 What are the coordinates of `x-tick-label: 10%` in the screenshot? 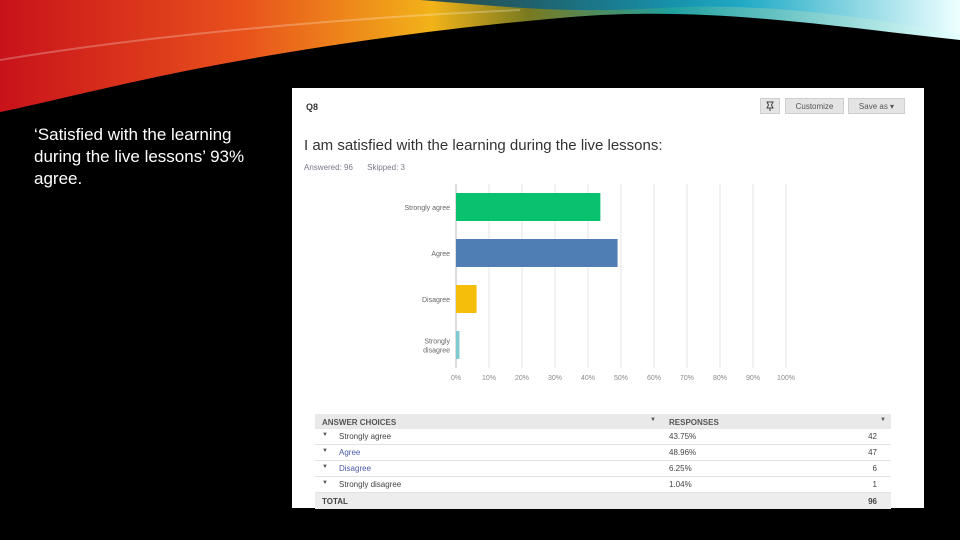 It's located at (489, 378).